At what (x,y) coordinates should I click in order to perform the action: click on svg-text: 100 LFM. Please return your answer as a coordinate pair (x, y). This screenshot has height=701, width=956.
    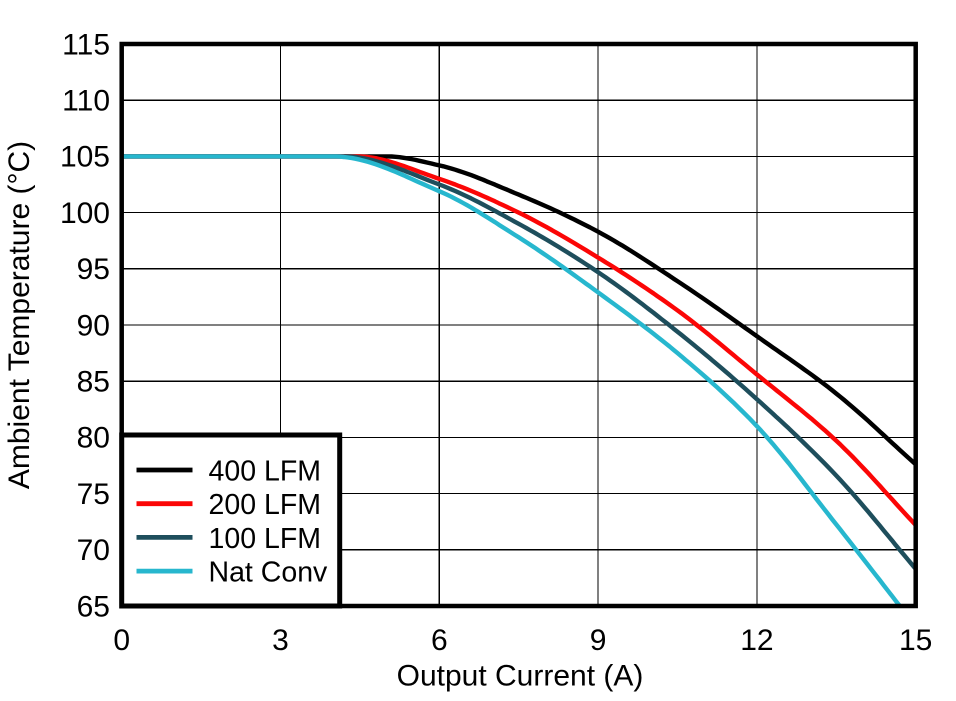
    Looking at the image, I should click on (265, 539).